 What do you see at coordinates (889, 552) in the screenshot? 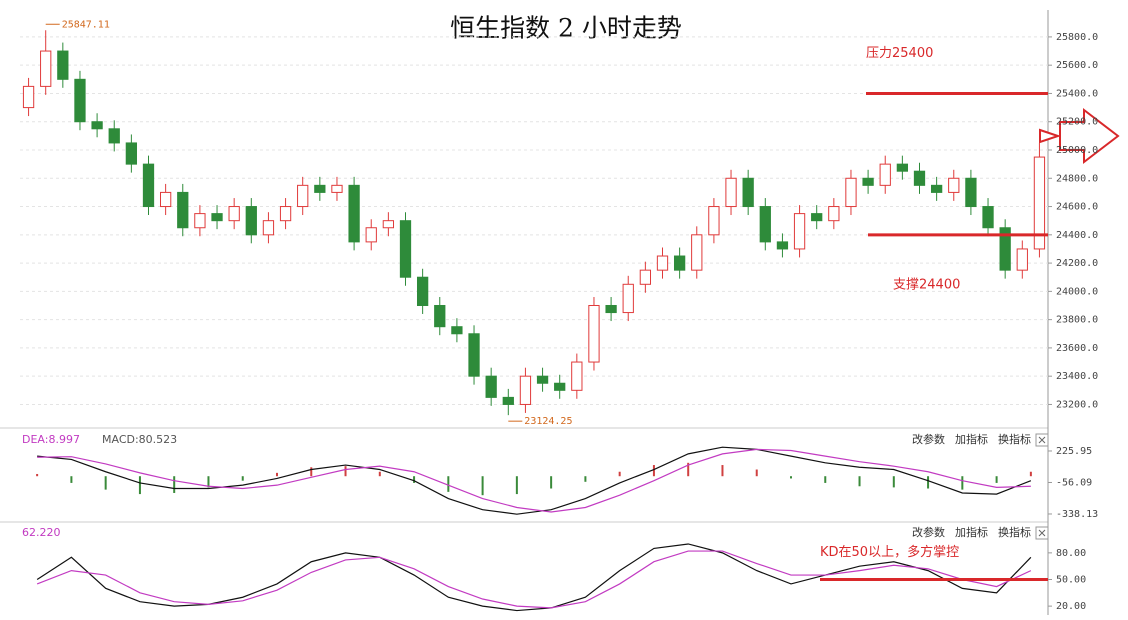
I see `level-label: KD在50以上，多方掌控` at bounding box center [889, 552].